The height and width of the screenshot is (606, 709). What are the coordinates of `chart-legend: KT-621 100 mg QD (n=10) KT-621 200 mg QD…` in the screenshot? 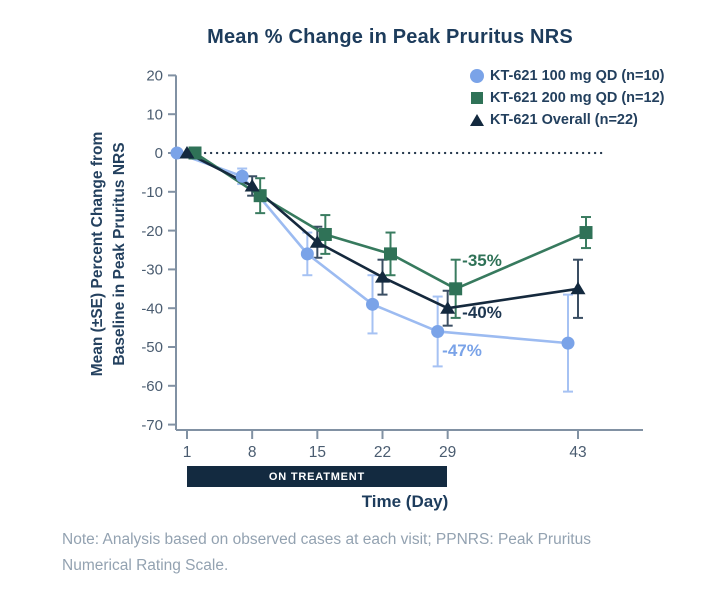 It's located at (567, 98).